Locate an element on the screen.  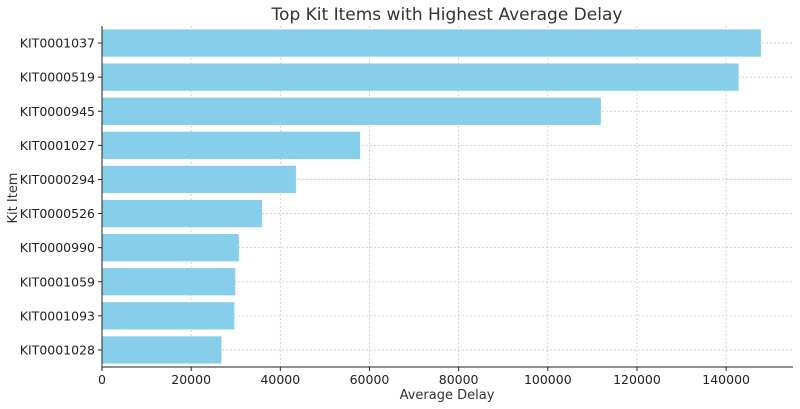
bar-kit0001093 is located at coordinates (168, 316).